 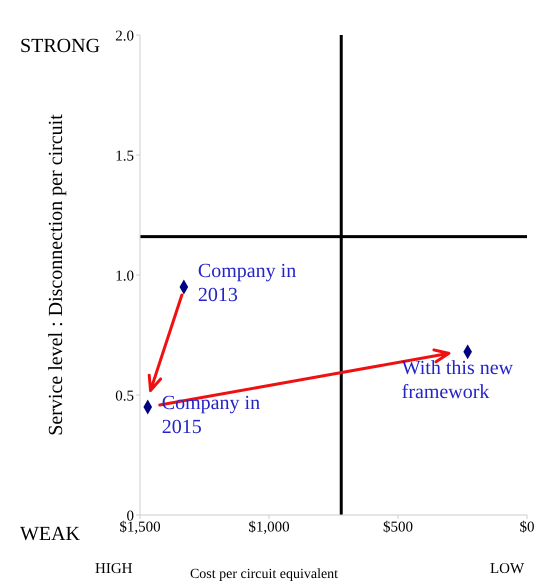 I want to click on y-tick-label: 0.5, so click(x=124, y=396).